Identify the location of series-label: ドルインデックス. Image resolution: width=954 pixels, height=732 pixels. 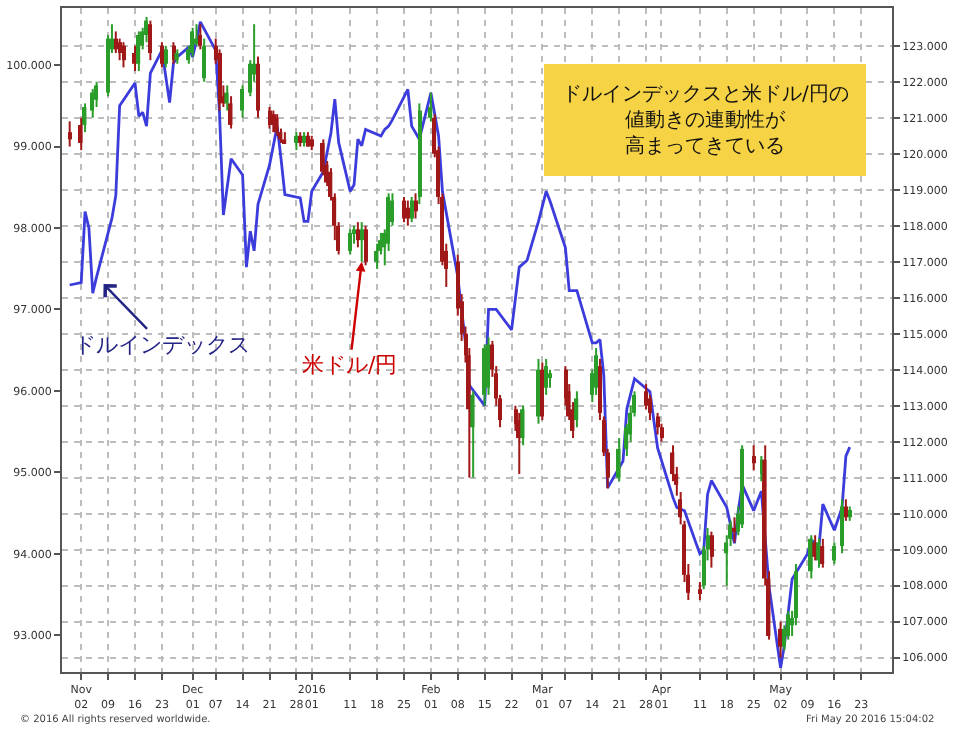
(162, 345).